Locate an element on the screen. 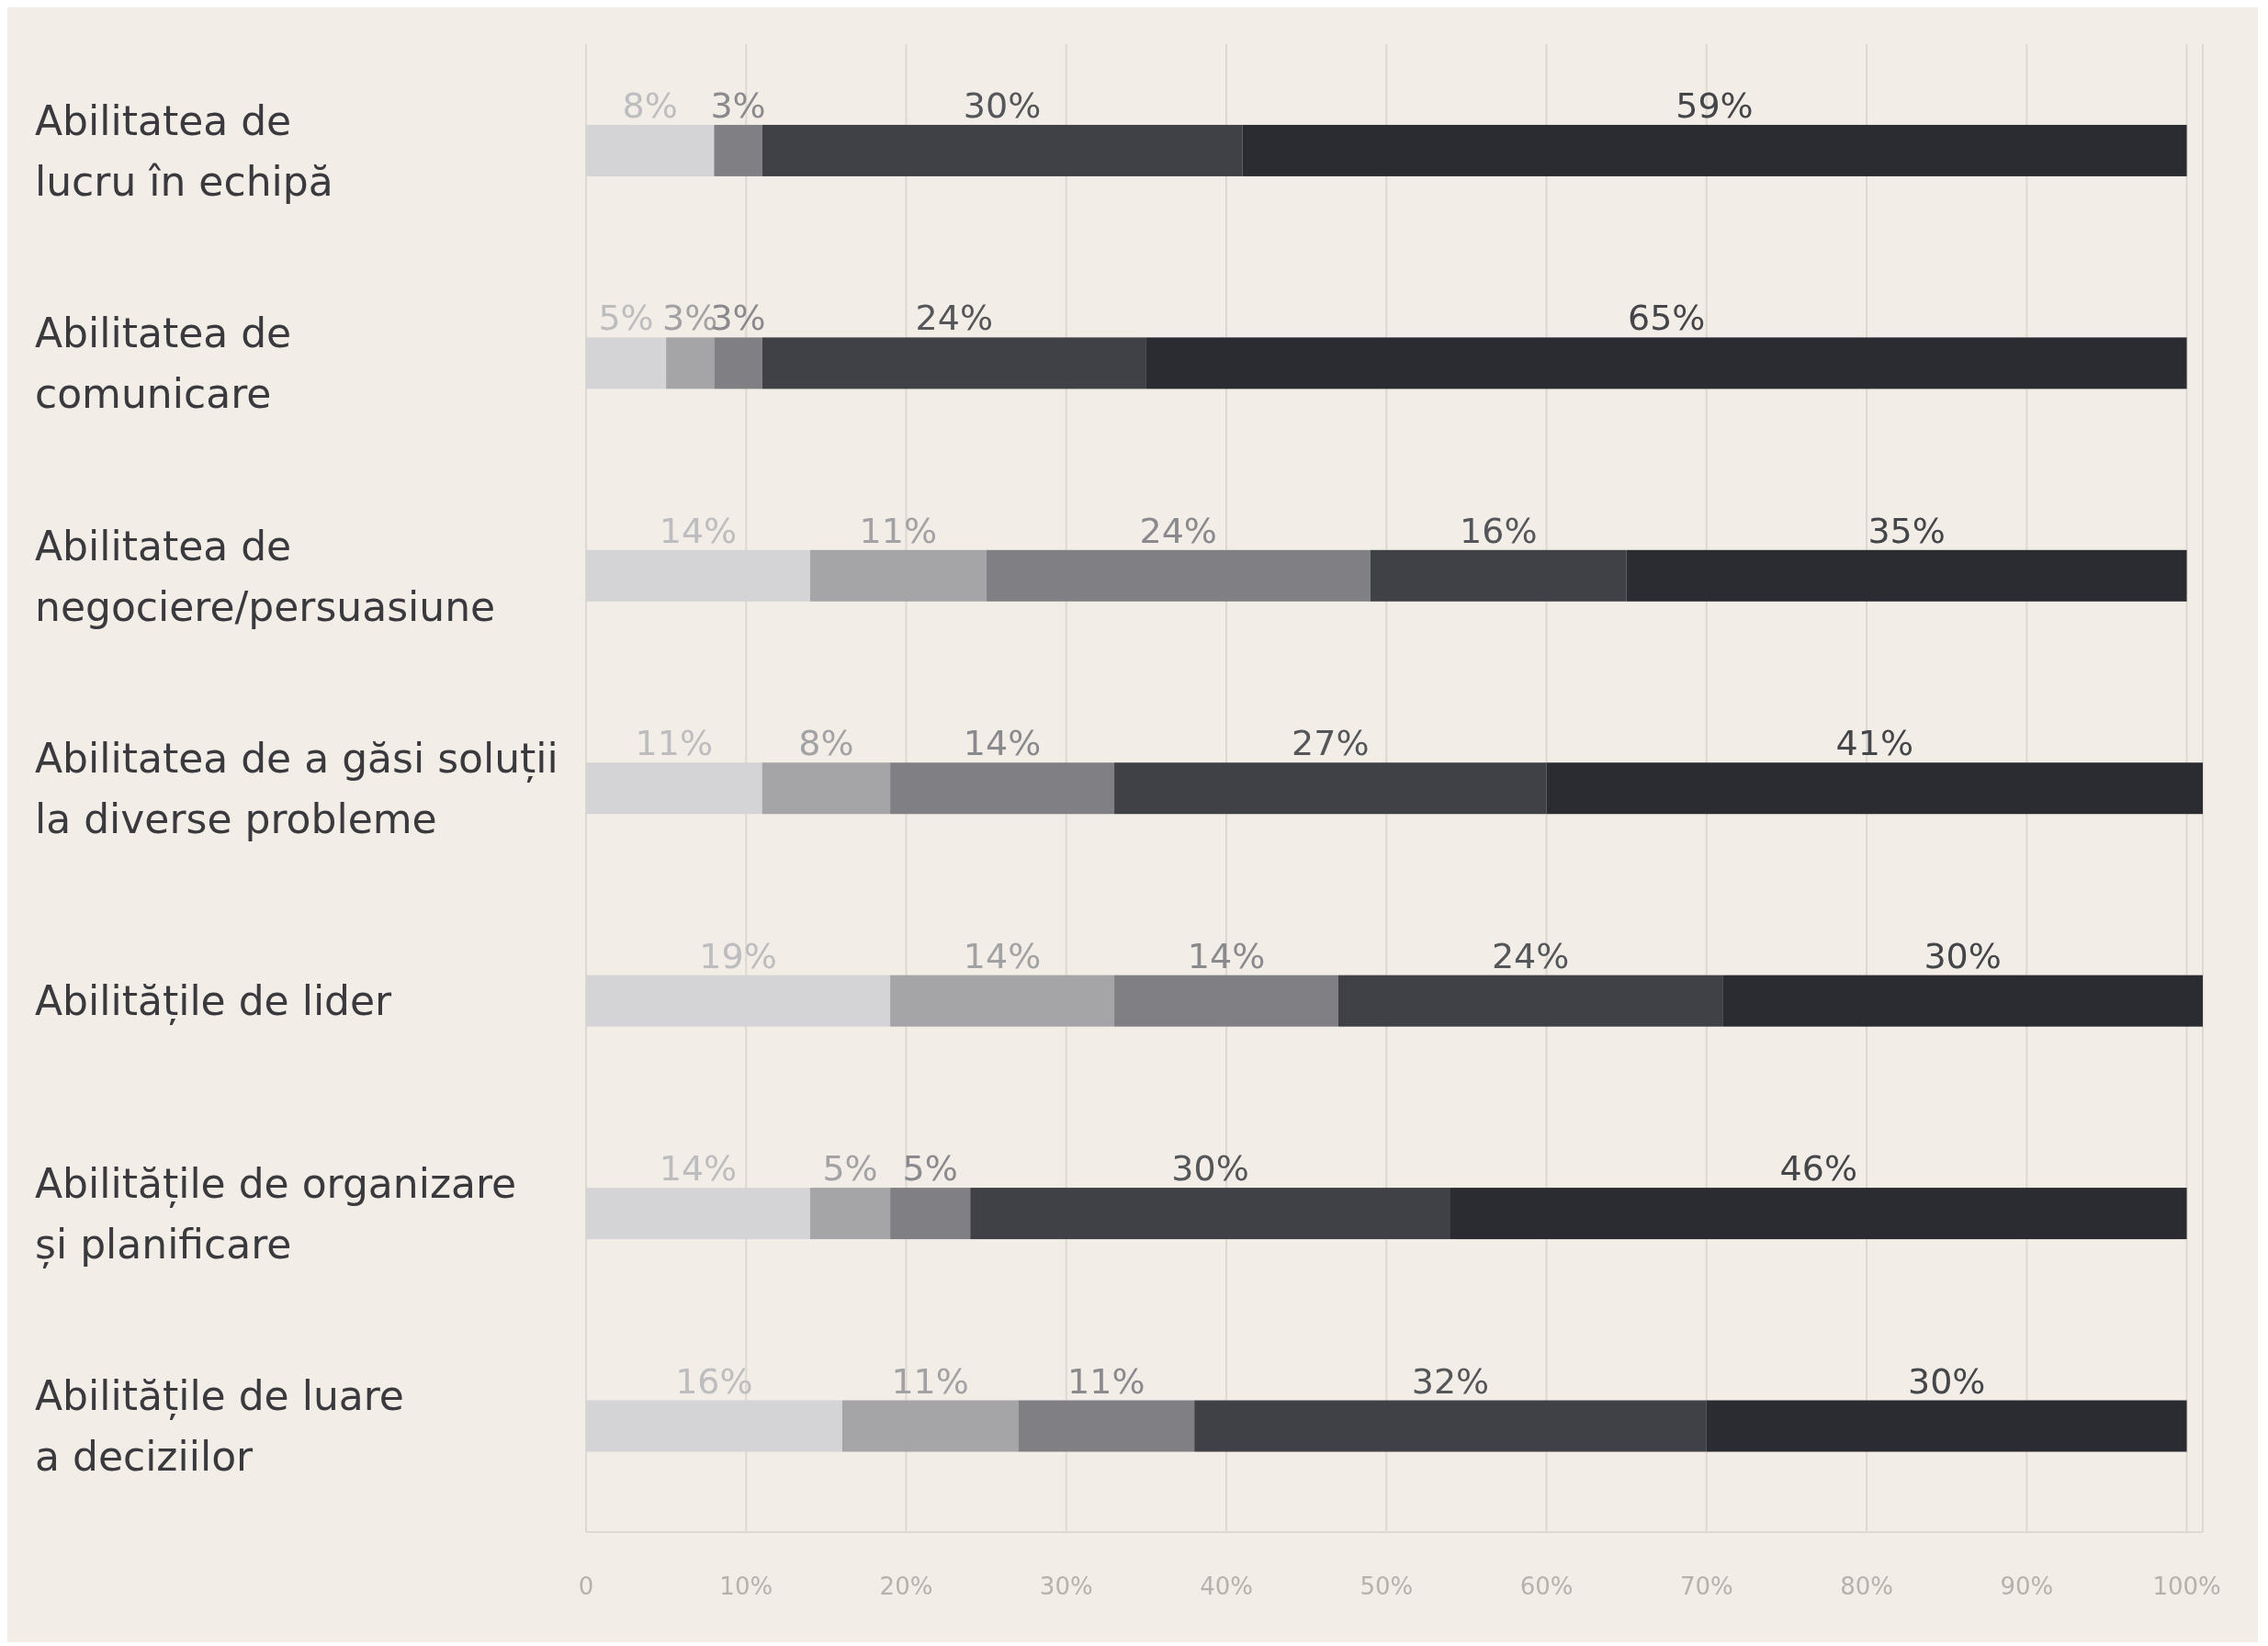  data-label: 35% is located at coordinates (1906, 530).